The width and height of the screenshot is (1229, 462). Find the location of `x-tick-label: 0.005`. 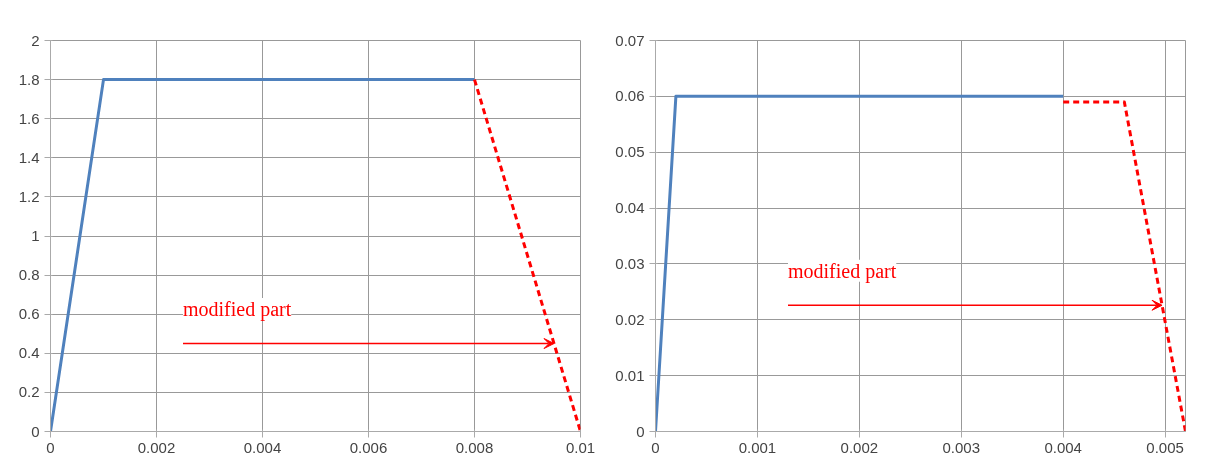

x-tick-label: 0.005 is located at coordinates (1165, 447).